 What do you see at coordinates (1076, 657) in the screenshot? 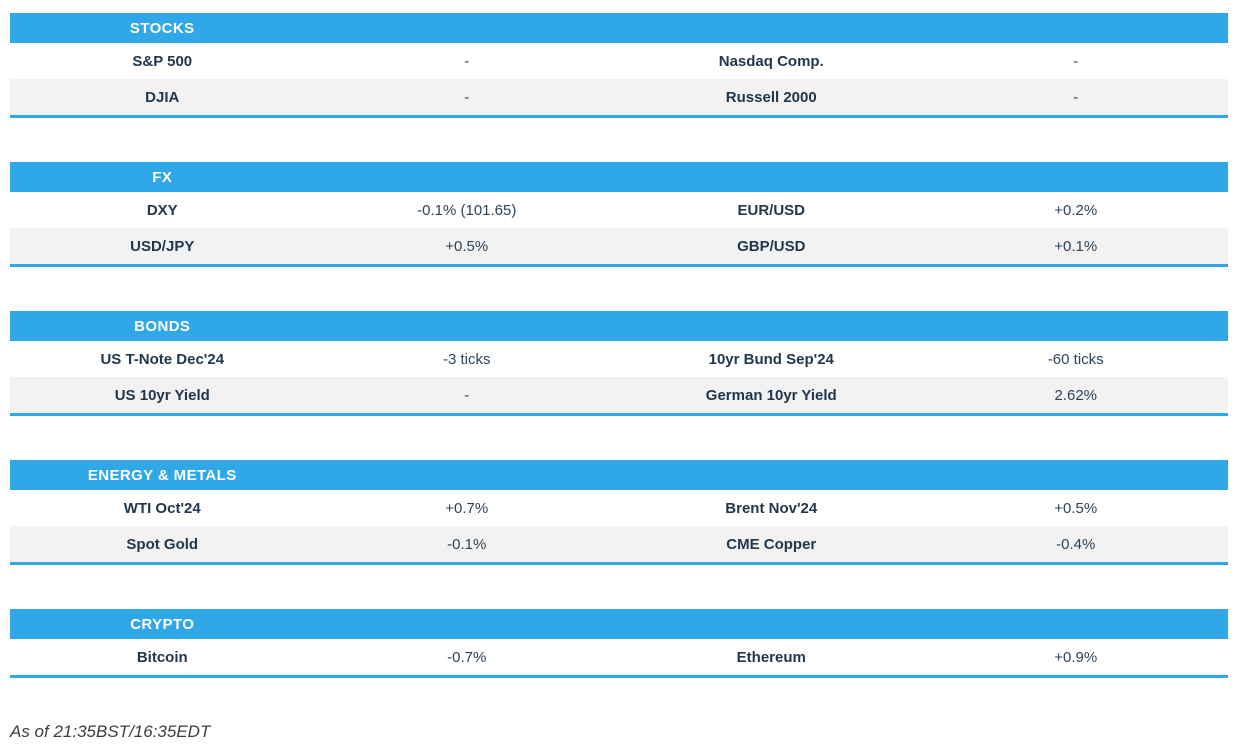
I see `instrument-value: +0.9%` at bounding box center [1076, 657].